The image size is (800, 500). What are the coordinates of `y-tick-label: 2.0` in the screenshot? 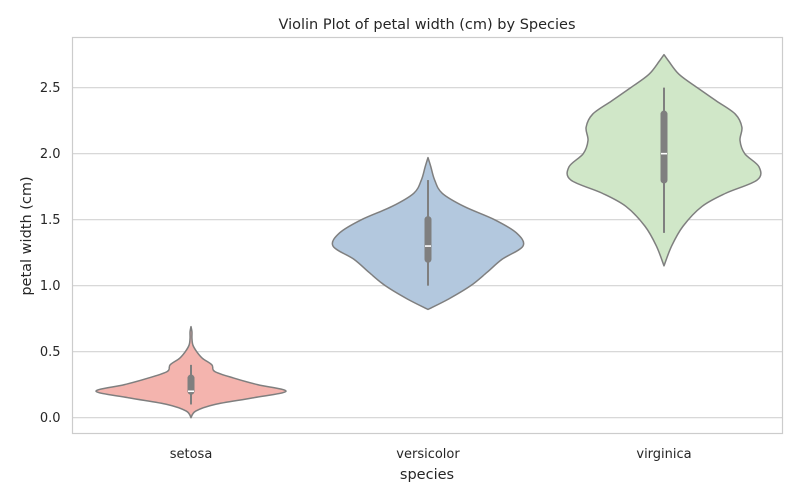 It's located at (50, 154).